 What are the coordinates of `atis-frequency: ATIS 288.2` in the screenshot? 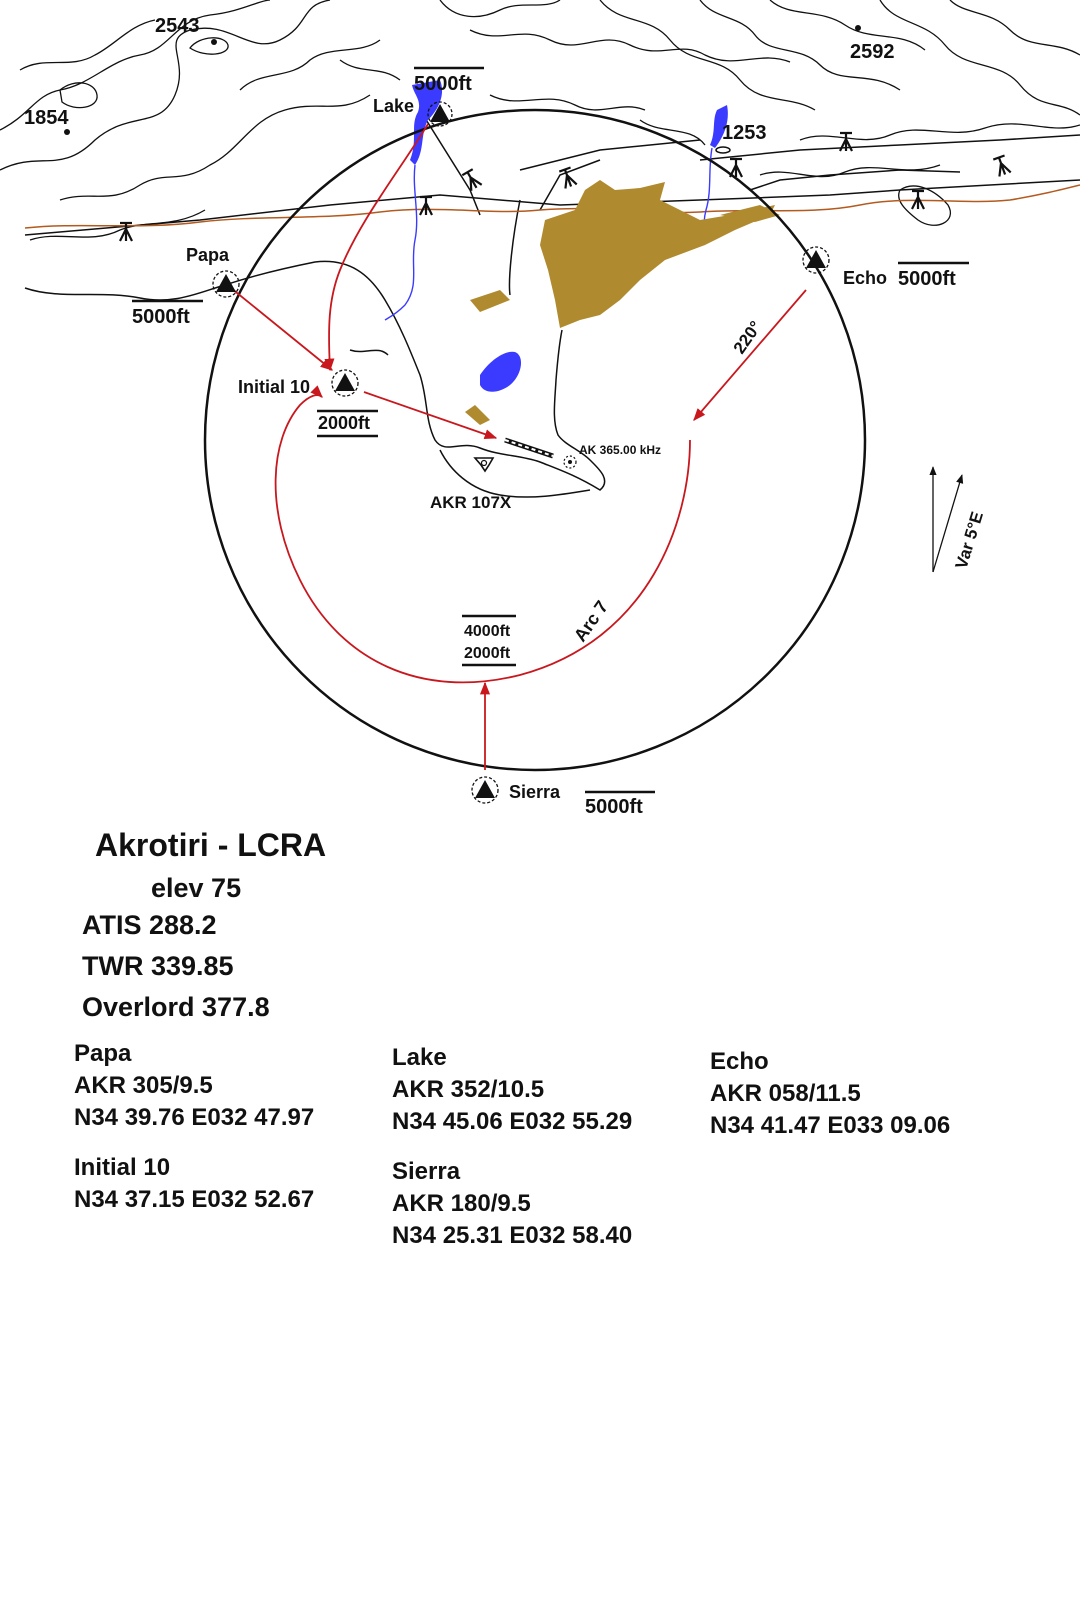 It's located at (149, 925).